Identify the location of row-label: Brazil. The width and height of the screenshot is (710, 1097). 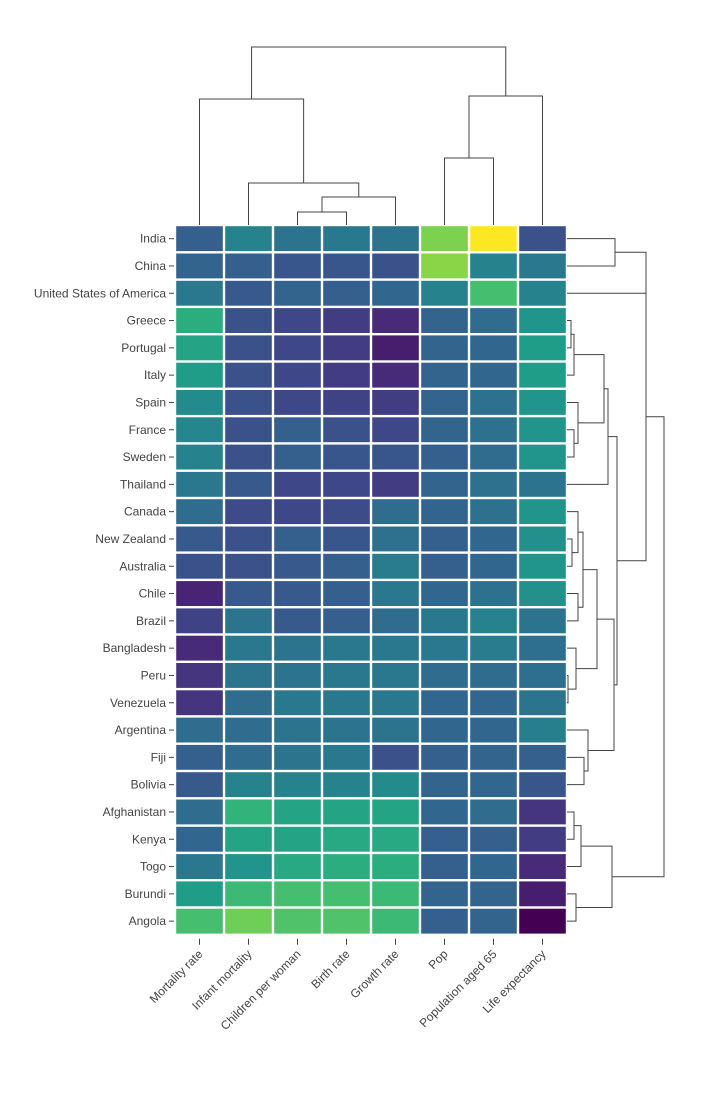
(151, 621).